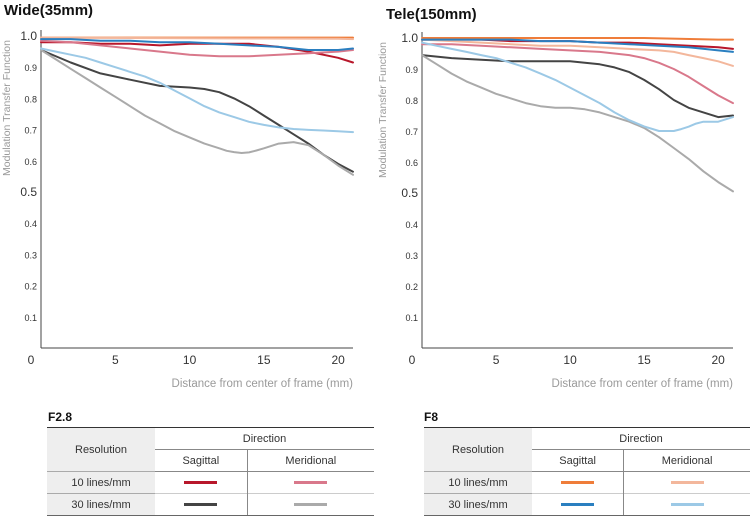  Describe the element at coordinates (431, 417) in the screenshot. I see `legend-heading-f8: F8` at that location.